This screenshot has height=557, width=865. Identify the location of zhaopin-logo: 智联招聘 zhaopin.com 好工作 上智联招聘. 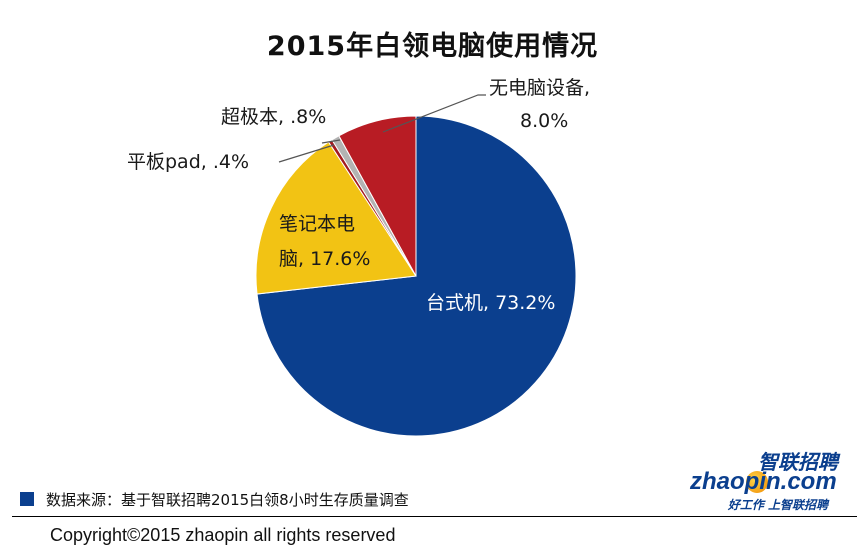
(770, 479).